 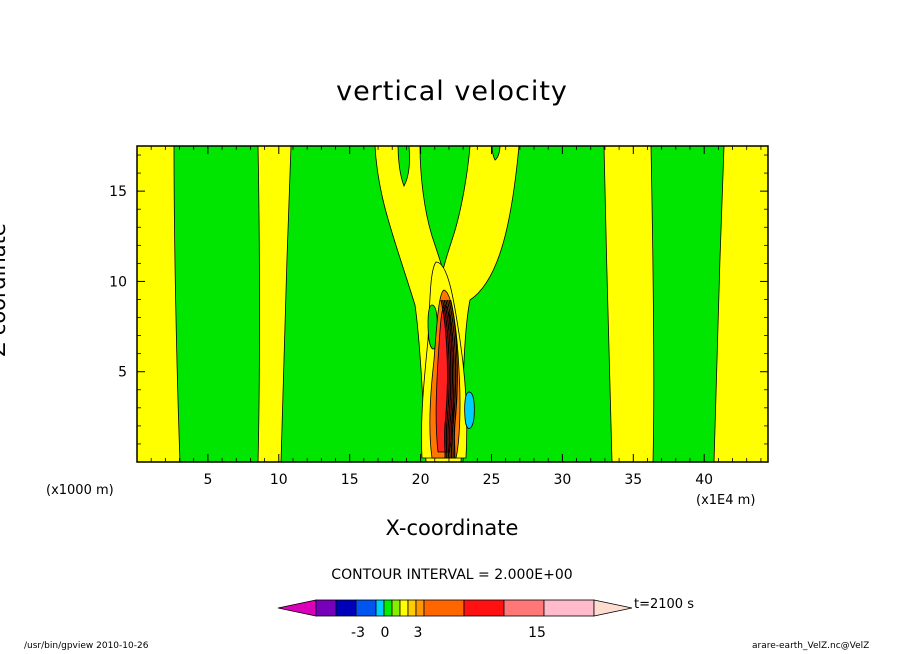 I want to click on x-unit-note: (x1000 m), so click(x=80, y=490).